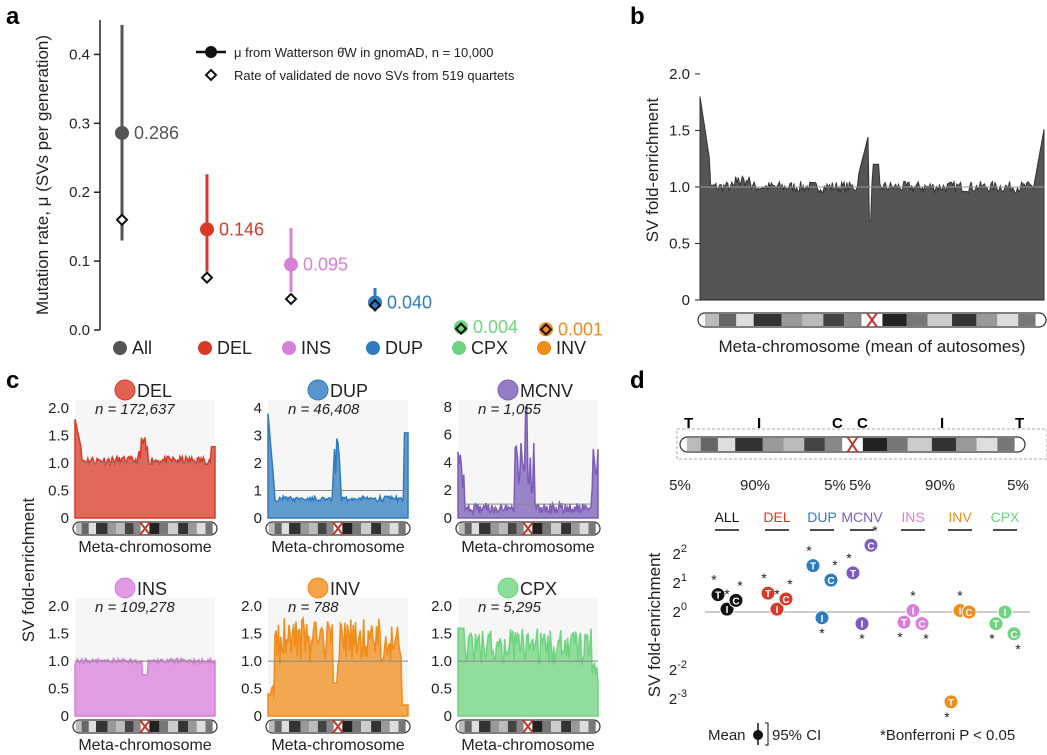 This screenshot has height=755, width=1047. I want to click on region-I-left: I, so click(759, 423).